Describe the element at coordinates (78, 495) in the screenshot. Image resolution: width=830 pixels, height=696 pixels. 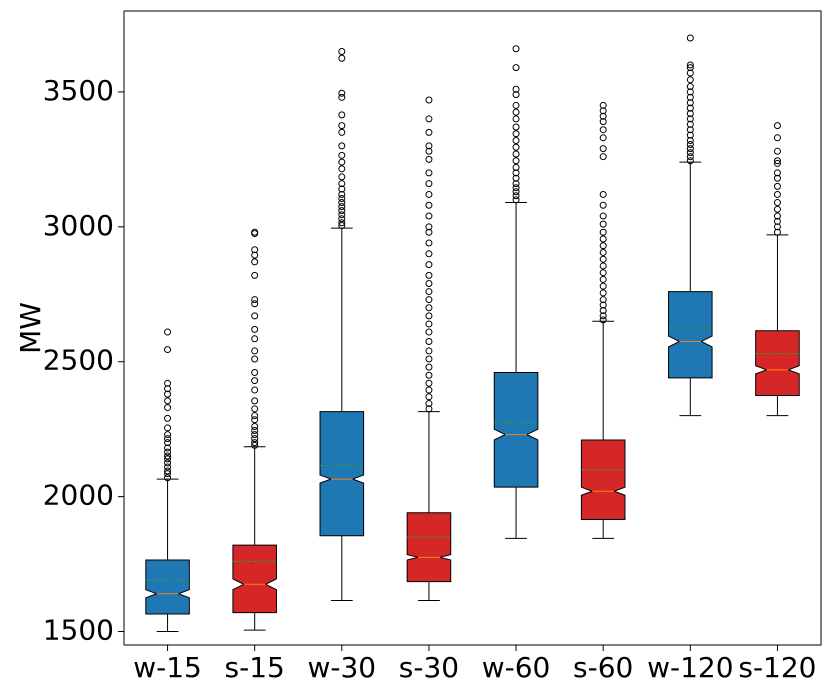
I see `y-tick-label: 2000` at that location.